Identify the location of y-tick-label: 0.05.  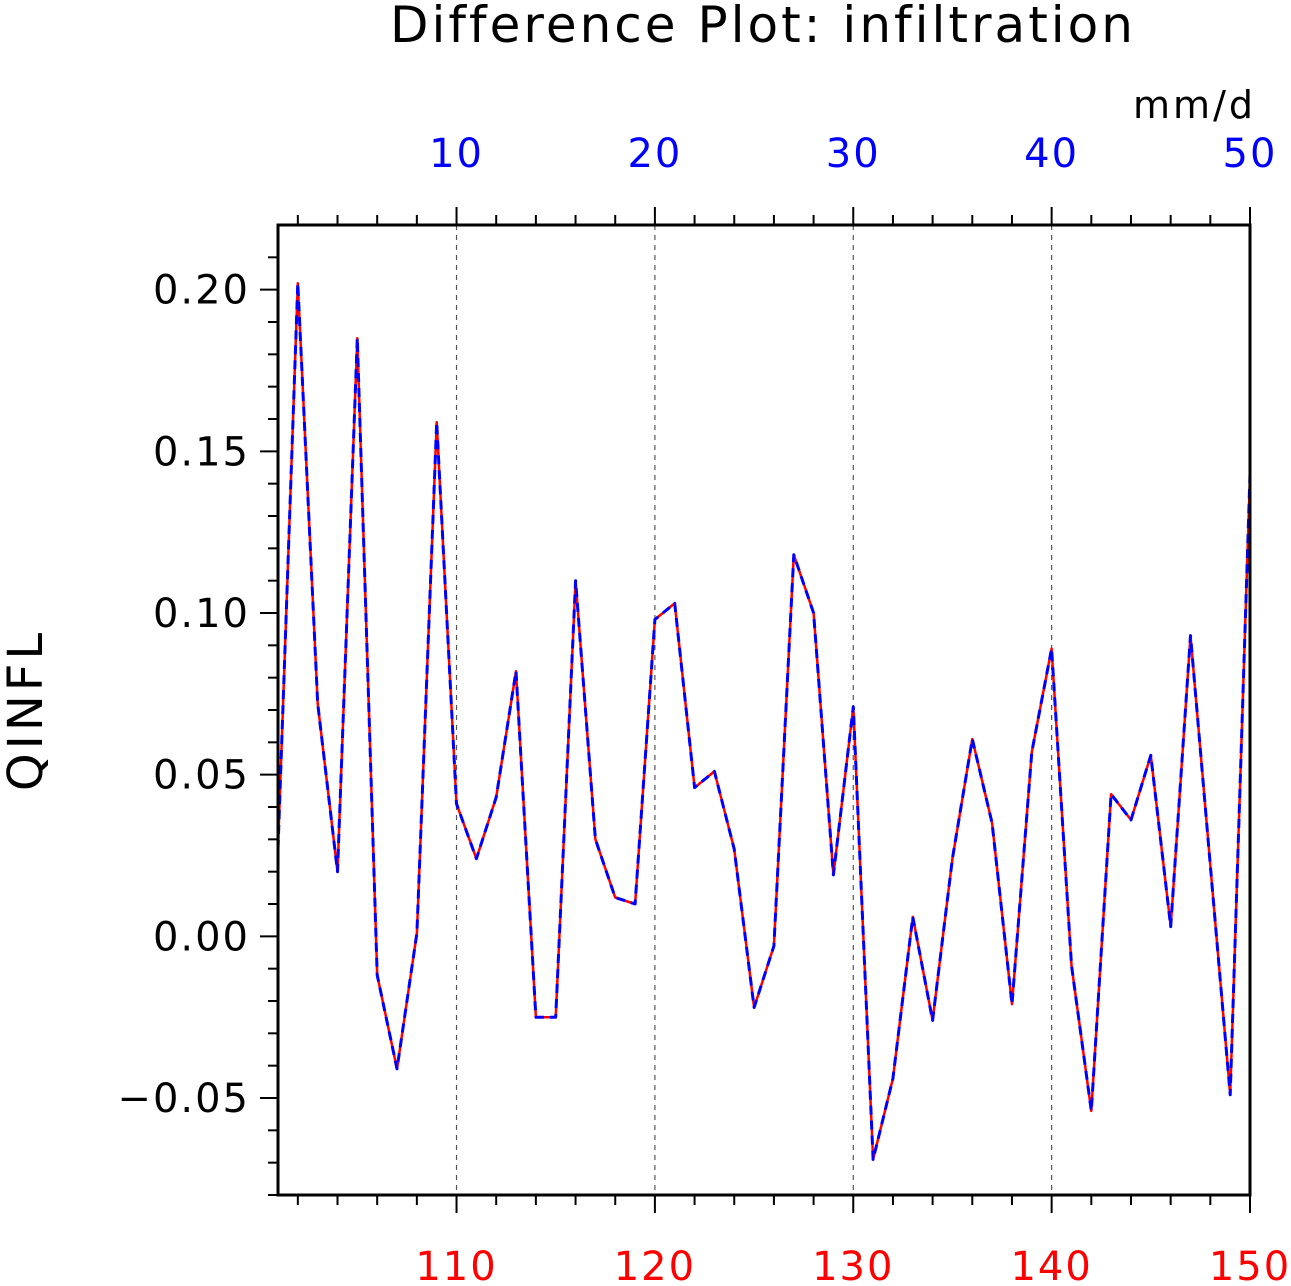
(201, 776).